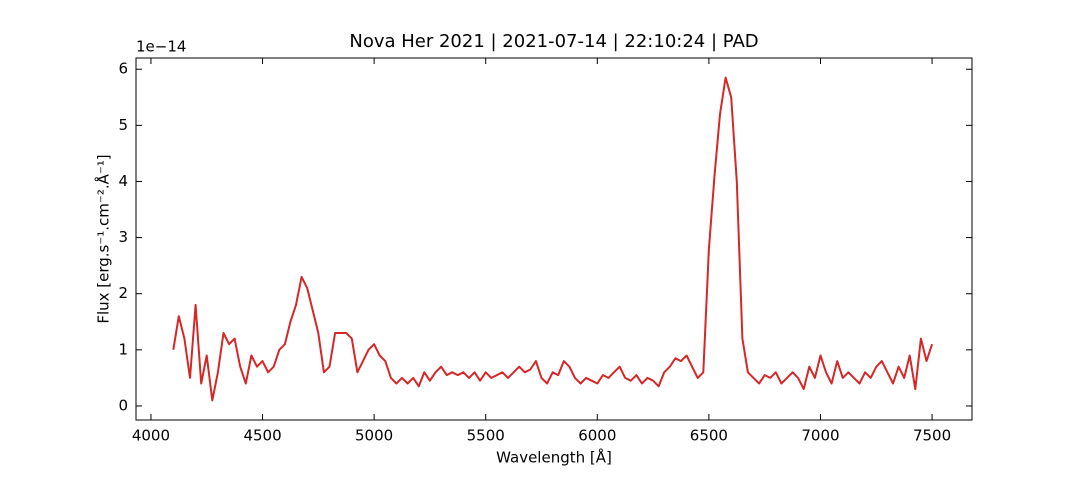 This screenshot has height=484, width=1080. Describe the element at coordinates (123, 293) in the screenshot. I see `y-tick-label: 2` at that location.